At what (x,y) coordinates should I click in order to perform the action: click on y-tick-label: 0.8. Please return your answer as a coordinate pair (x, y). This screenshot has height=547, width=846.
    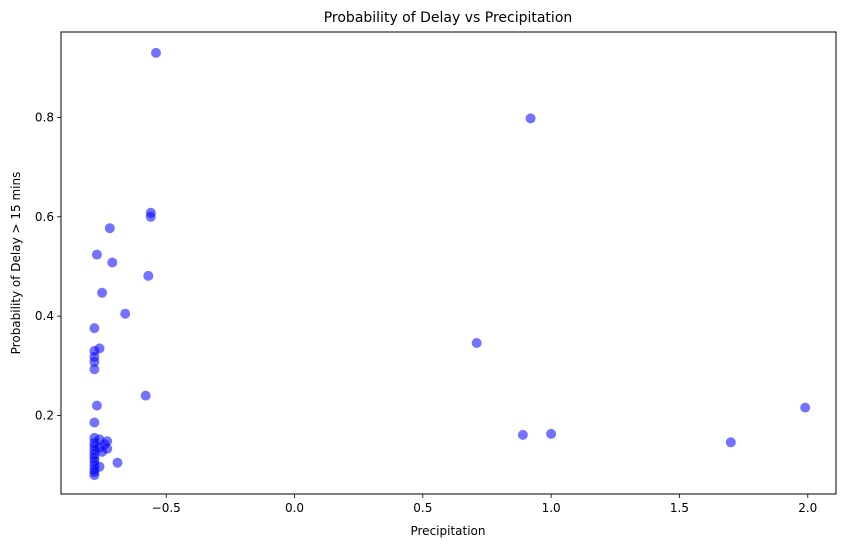
    Looking at the image, I should click on (44, 117).